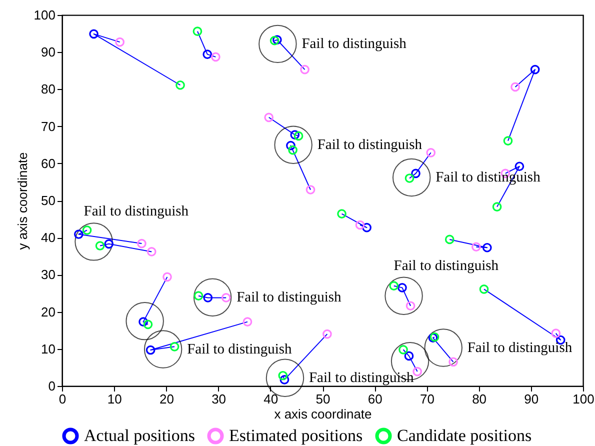 The height and width of the screenshot is (446, 595). I want to click on x-tick-label: 70, so click(427, 399).